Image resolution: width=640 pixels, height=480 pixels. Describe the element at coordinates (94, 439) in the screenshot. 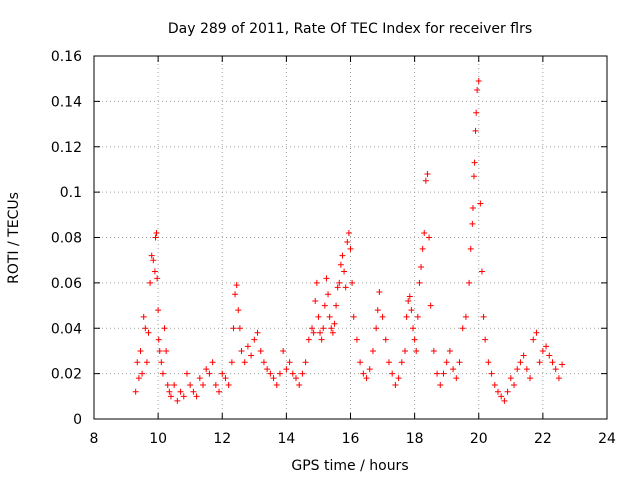

I see `x-tick-label: 8` at that location.